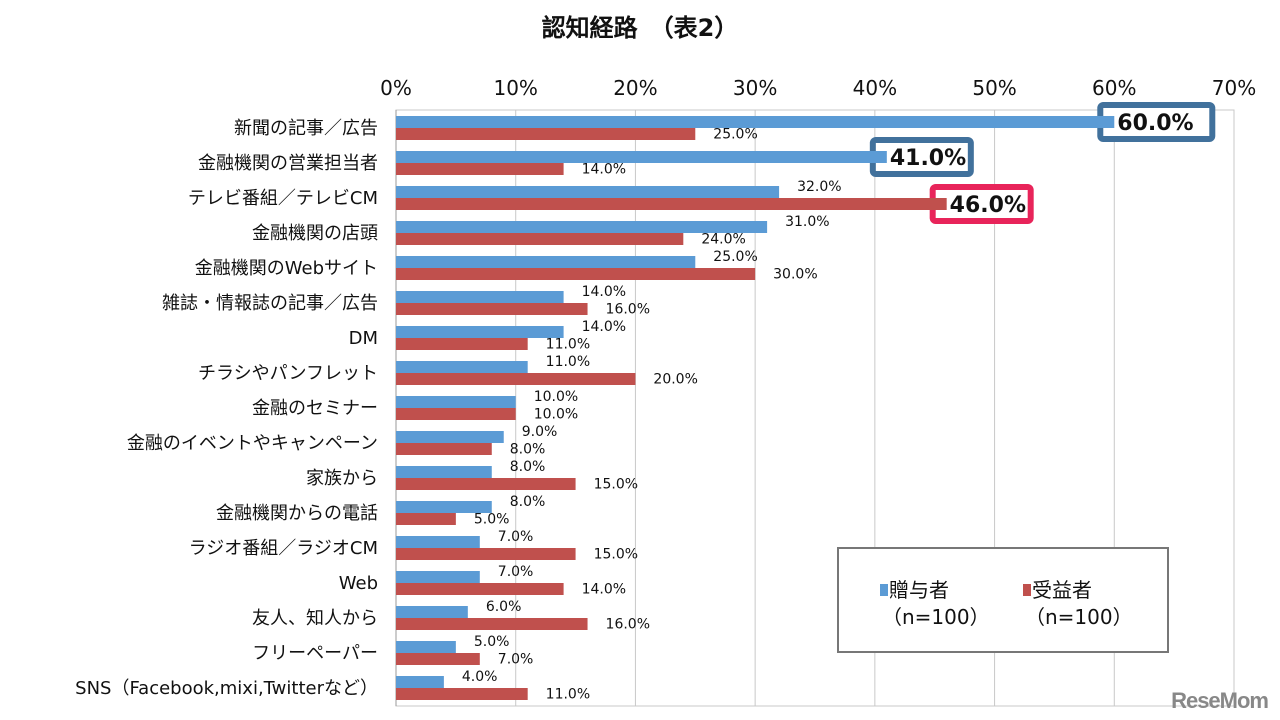 The height and width of the screenshot is (720, 1280). I want to click on data-label: 31.0%, so click(807, 222).